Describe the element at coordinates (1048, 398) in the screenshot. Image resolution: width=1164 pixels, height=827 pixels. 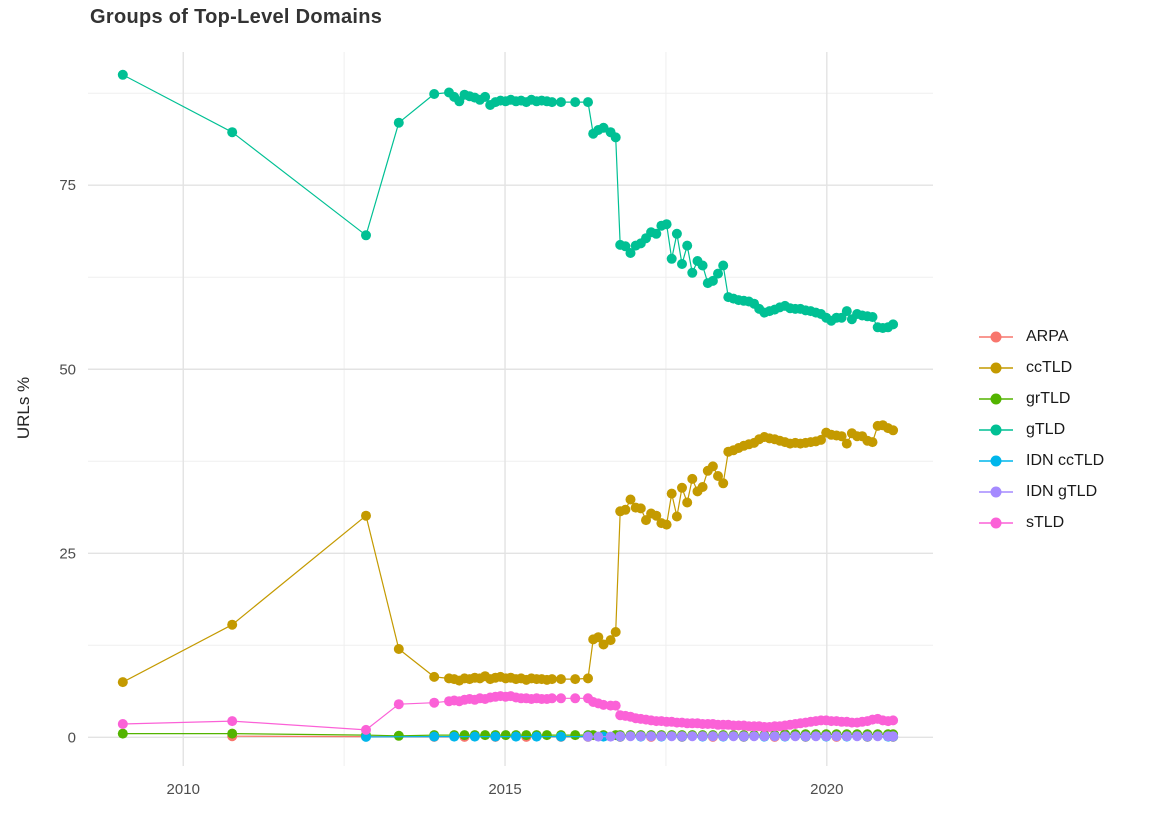
I see `legend-label: grTLD` at that location.